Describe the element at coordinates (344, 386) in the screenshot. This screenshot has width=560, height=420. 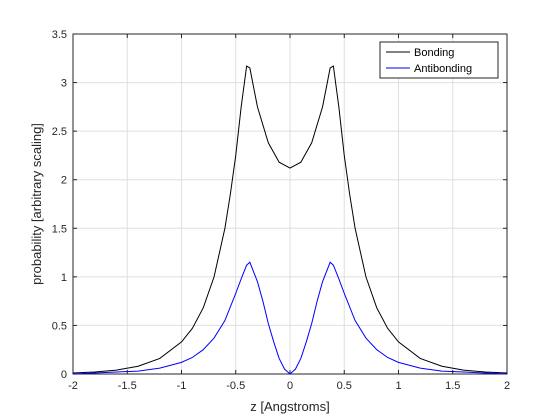
I see `x-tick-label: 0.5` at that location.